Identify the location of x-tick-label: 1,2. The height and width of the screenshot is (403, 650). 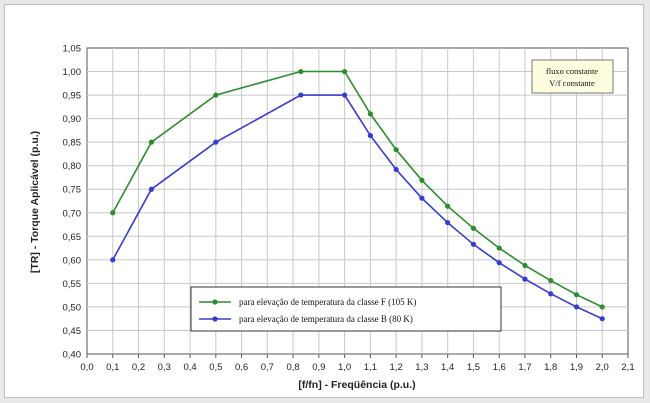
(396, 367).